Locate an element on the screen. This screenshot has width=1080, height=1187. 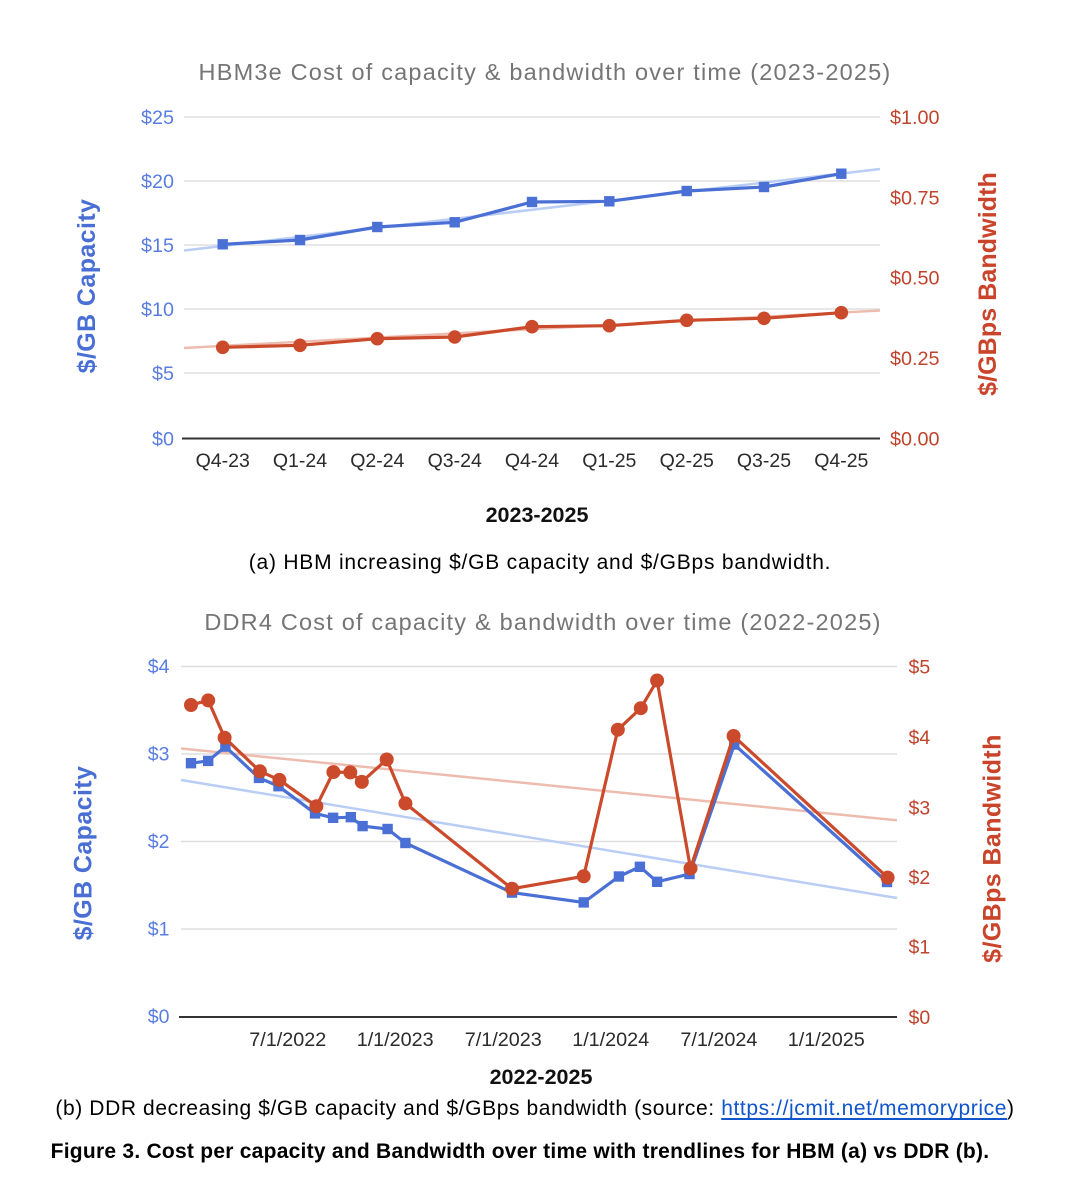
svg-text: Q3-25 is located at coordinates (764, 461).